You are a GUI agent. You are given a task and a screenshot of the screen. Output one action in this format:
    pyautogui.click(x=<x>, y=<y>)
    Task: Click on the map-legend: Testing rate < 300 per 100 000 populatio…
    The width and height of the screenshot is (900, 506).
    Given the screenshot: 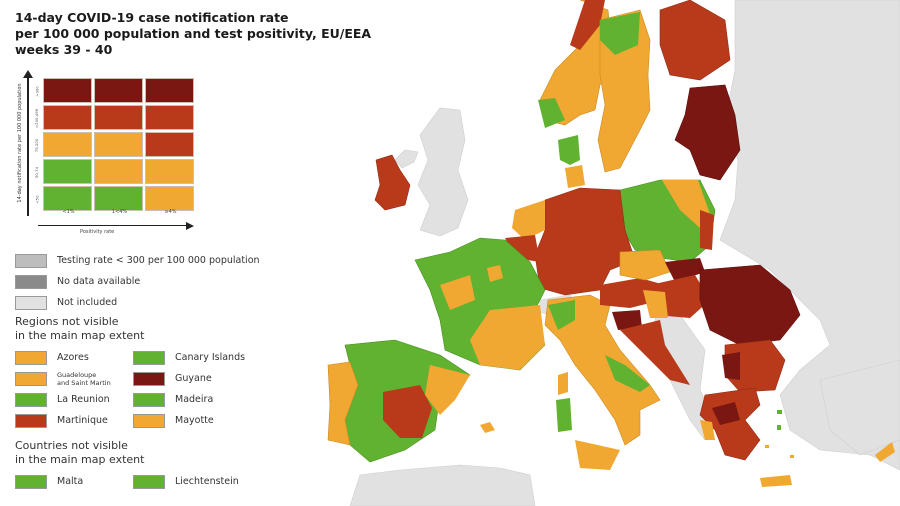 What is the action you would take?
    pyautogui.click(x=149, y=371)
    